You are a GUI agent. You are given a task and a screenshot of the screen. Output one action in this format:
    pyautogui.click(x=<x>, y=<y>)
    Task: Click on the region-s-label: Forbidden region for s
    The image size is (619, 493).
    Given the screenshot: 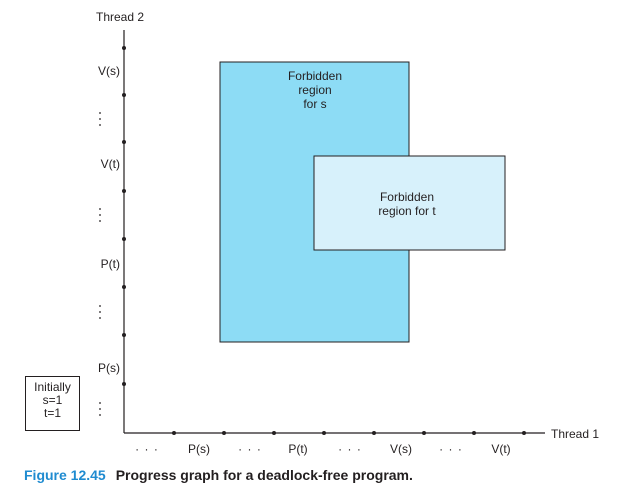 What is the action you would take?
    pyautogui.click(x=315, y=90)
    